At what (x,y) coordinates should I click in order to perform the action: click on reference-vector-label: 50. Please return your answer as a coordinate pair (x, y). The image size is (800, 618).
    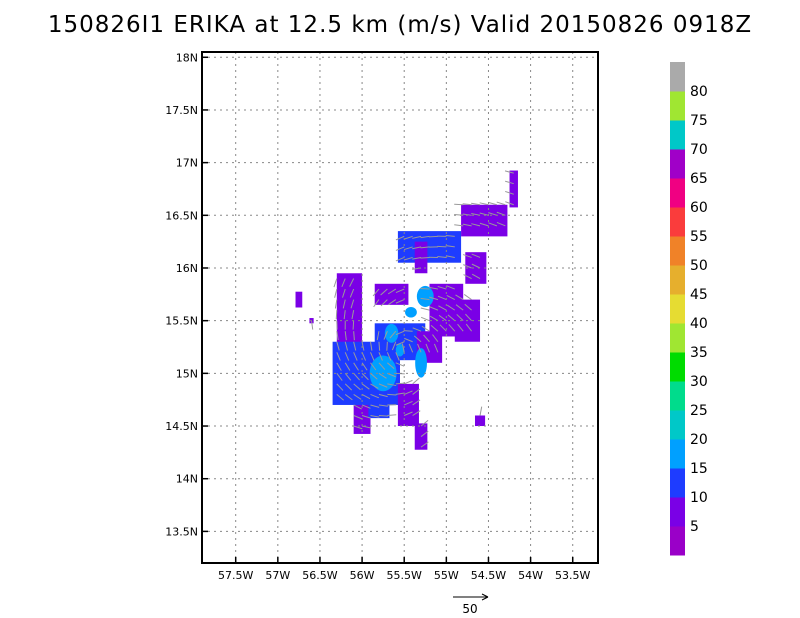
    Looking at the image, I should click on (469, 609).